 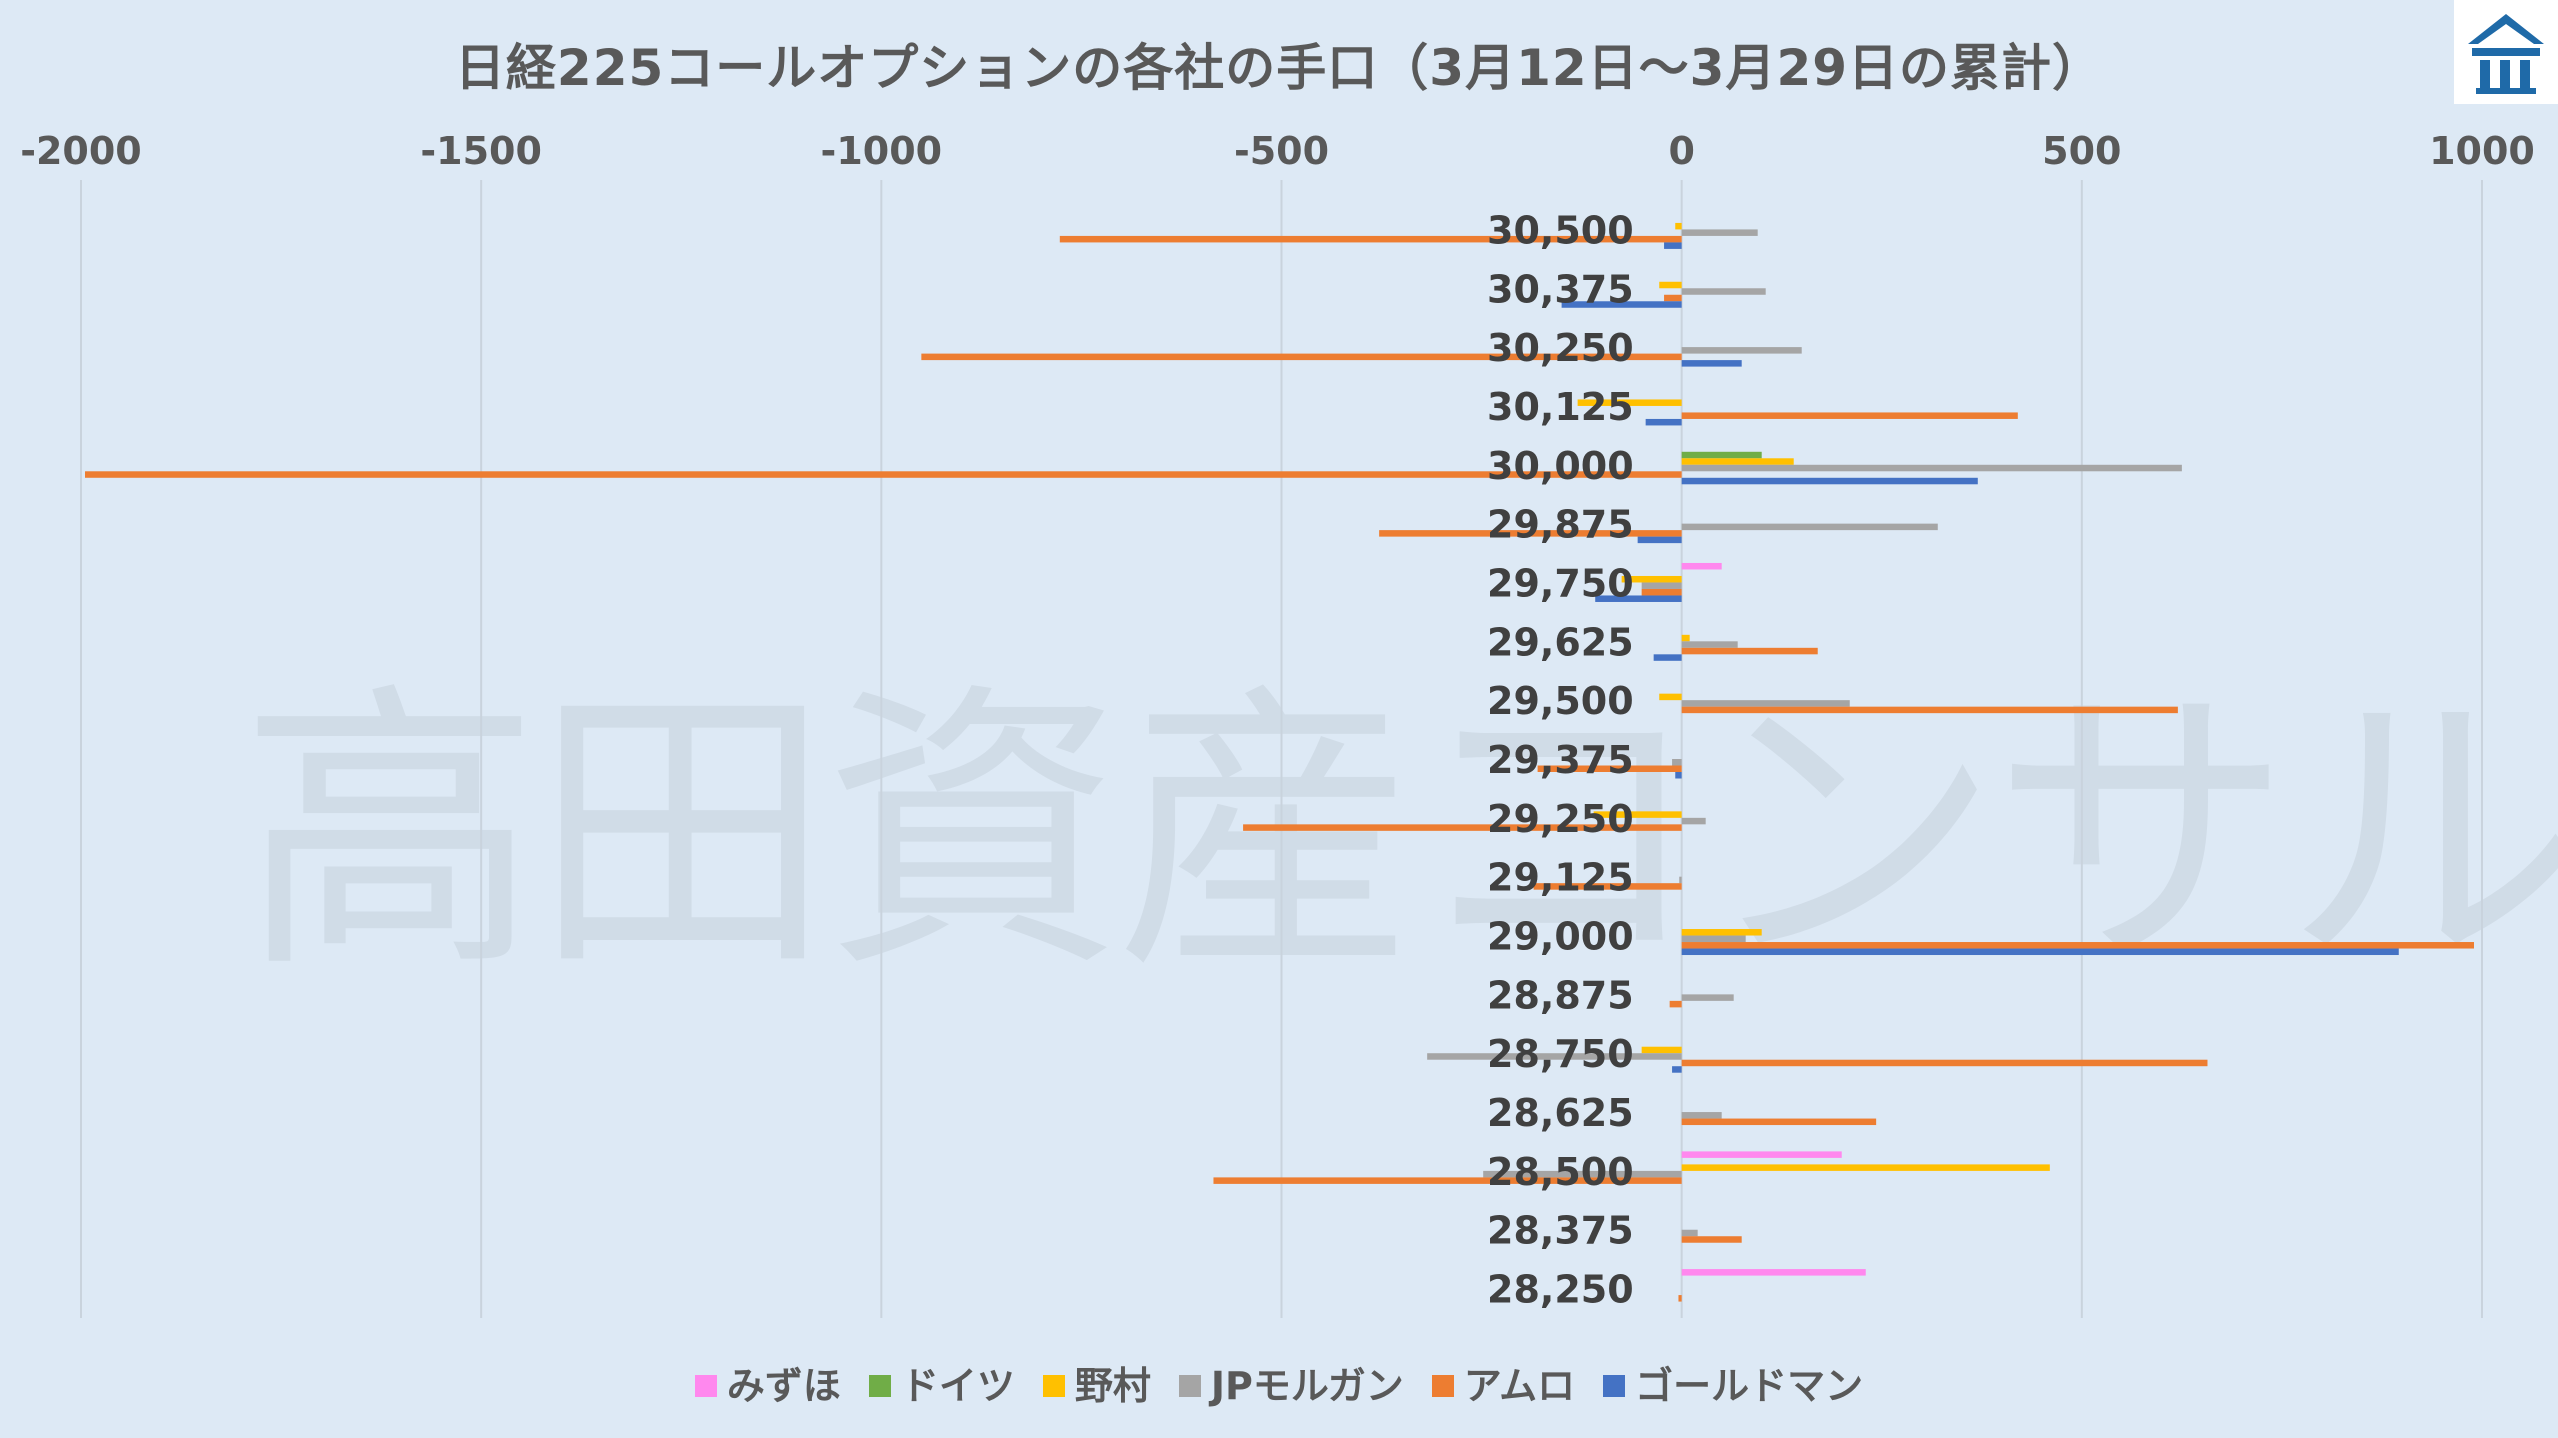 What do you see at coordinates (1560, 1113) in the screenshot?
I see `category-label: 28,625` at bounding box center [1560, 1113].